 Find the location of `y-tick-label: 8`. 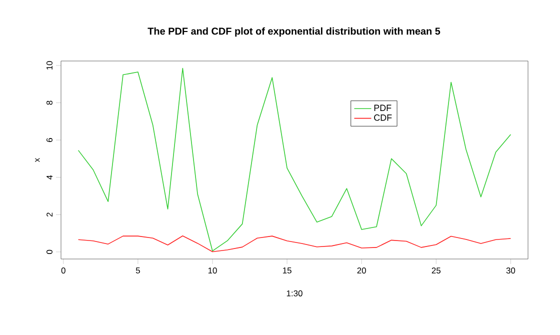

y-tick-label: 8 is located at coordinates (49, 102).